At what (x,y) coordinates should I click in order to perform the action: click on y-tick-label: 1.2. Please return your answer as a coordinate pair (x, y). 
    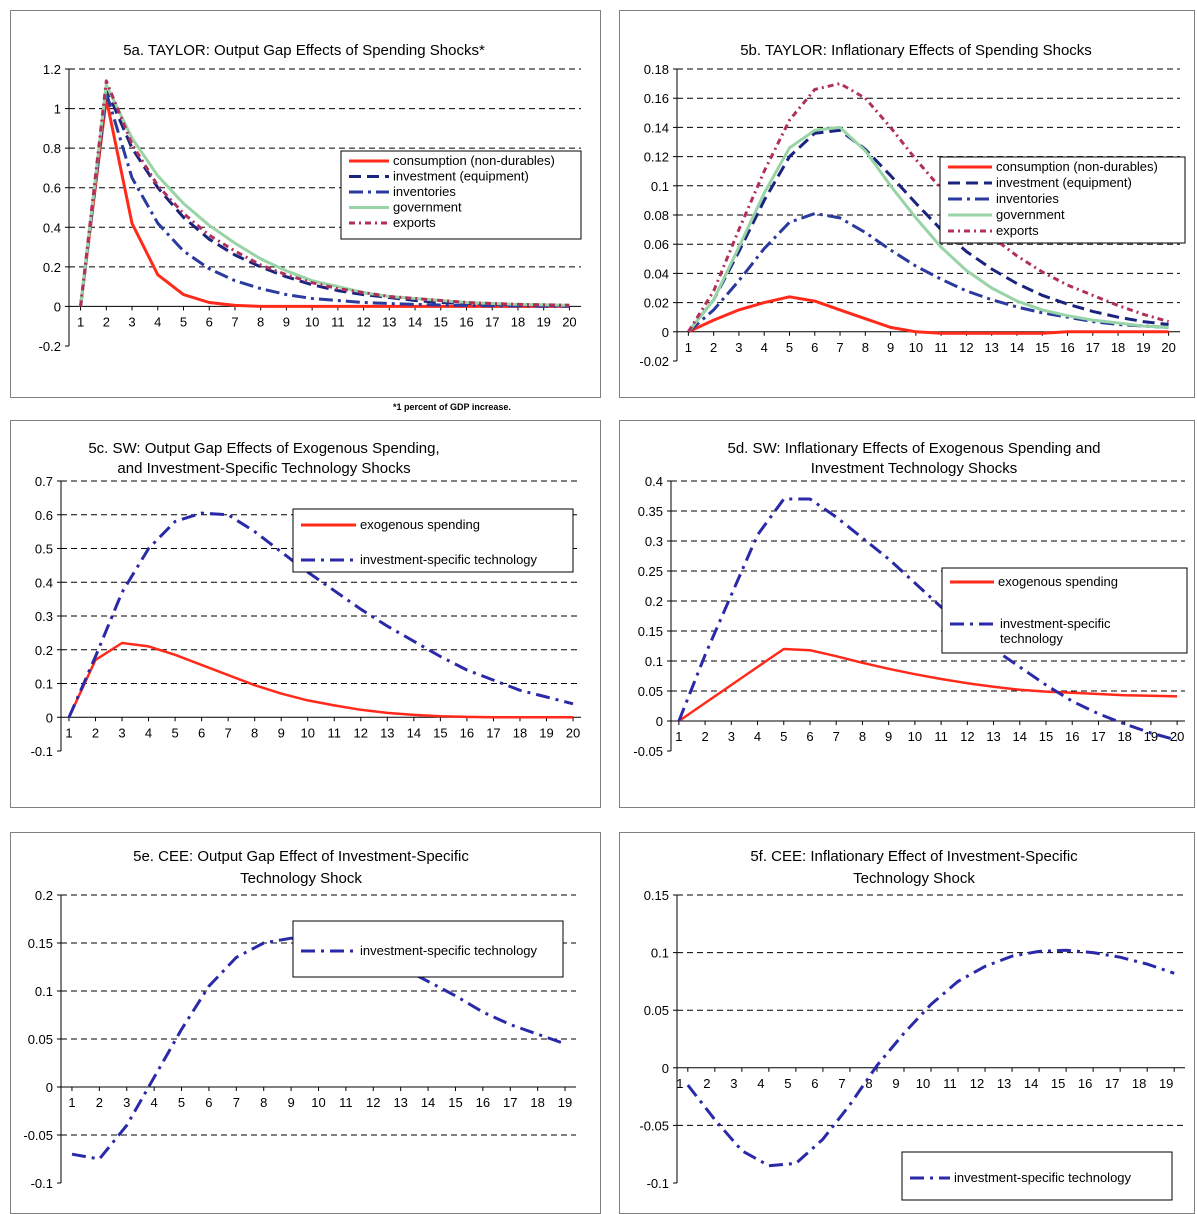
    Looking at the image, I should click on (52, 69).